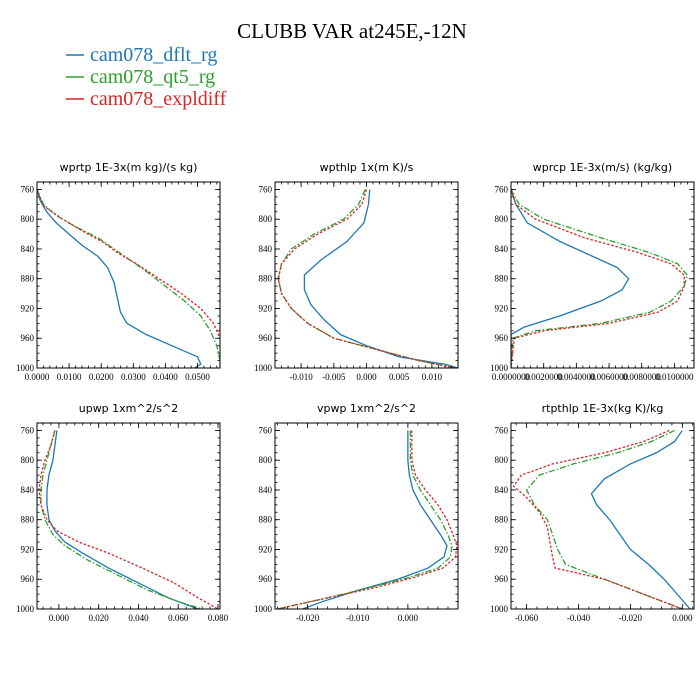 The height and width of the screenshot is (700, 700). What do you see at coordinates (197, 377) in the screenshot?
I see `x-tick-label: 0.0500` at bounding box center [197, 377].